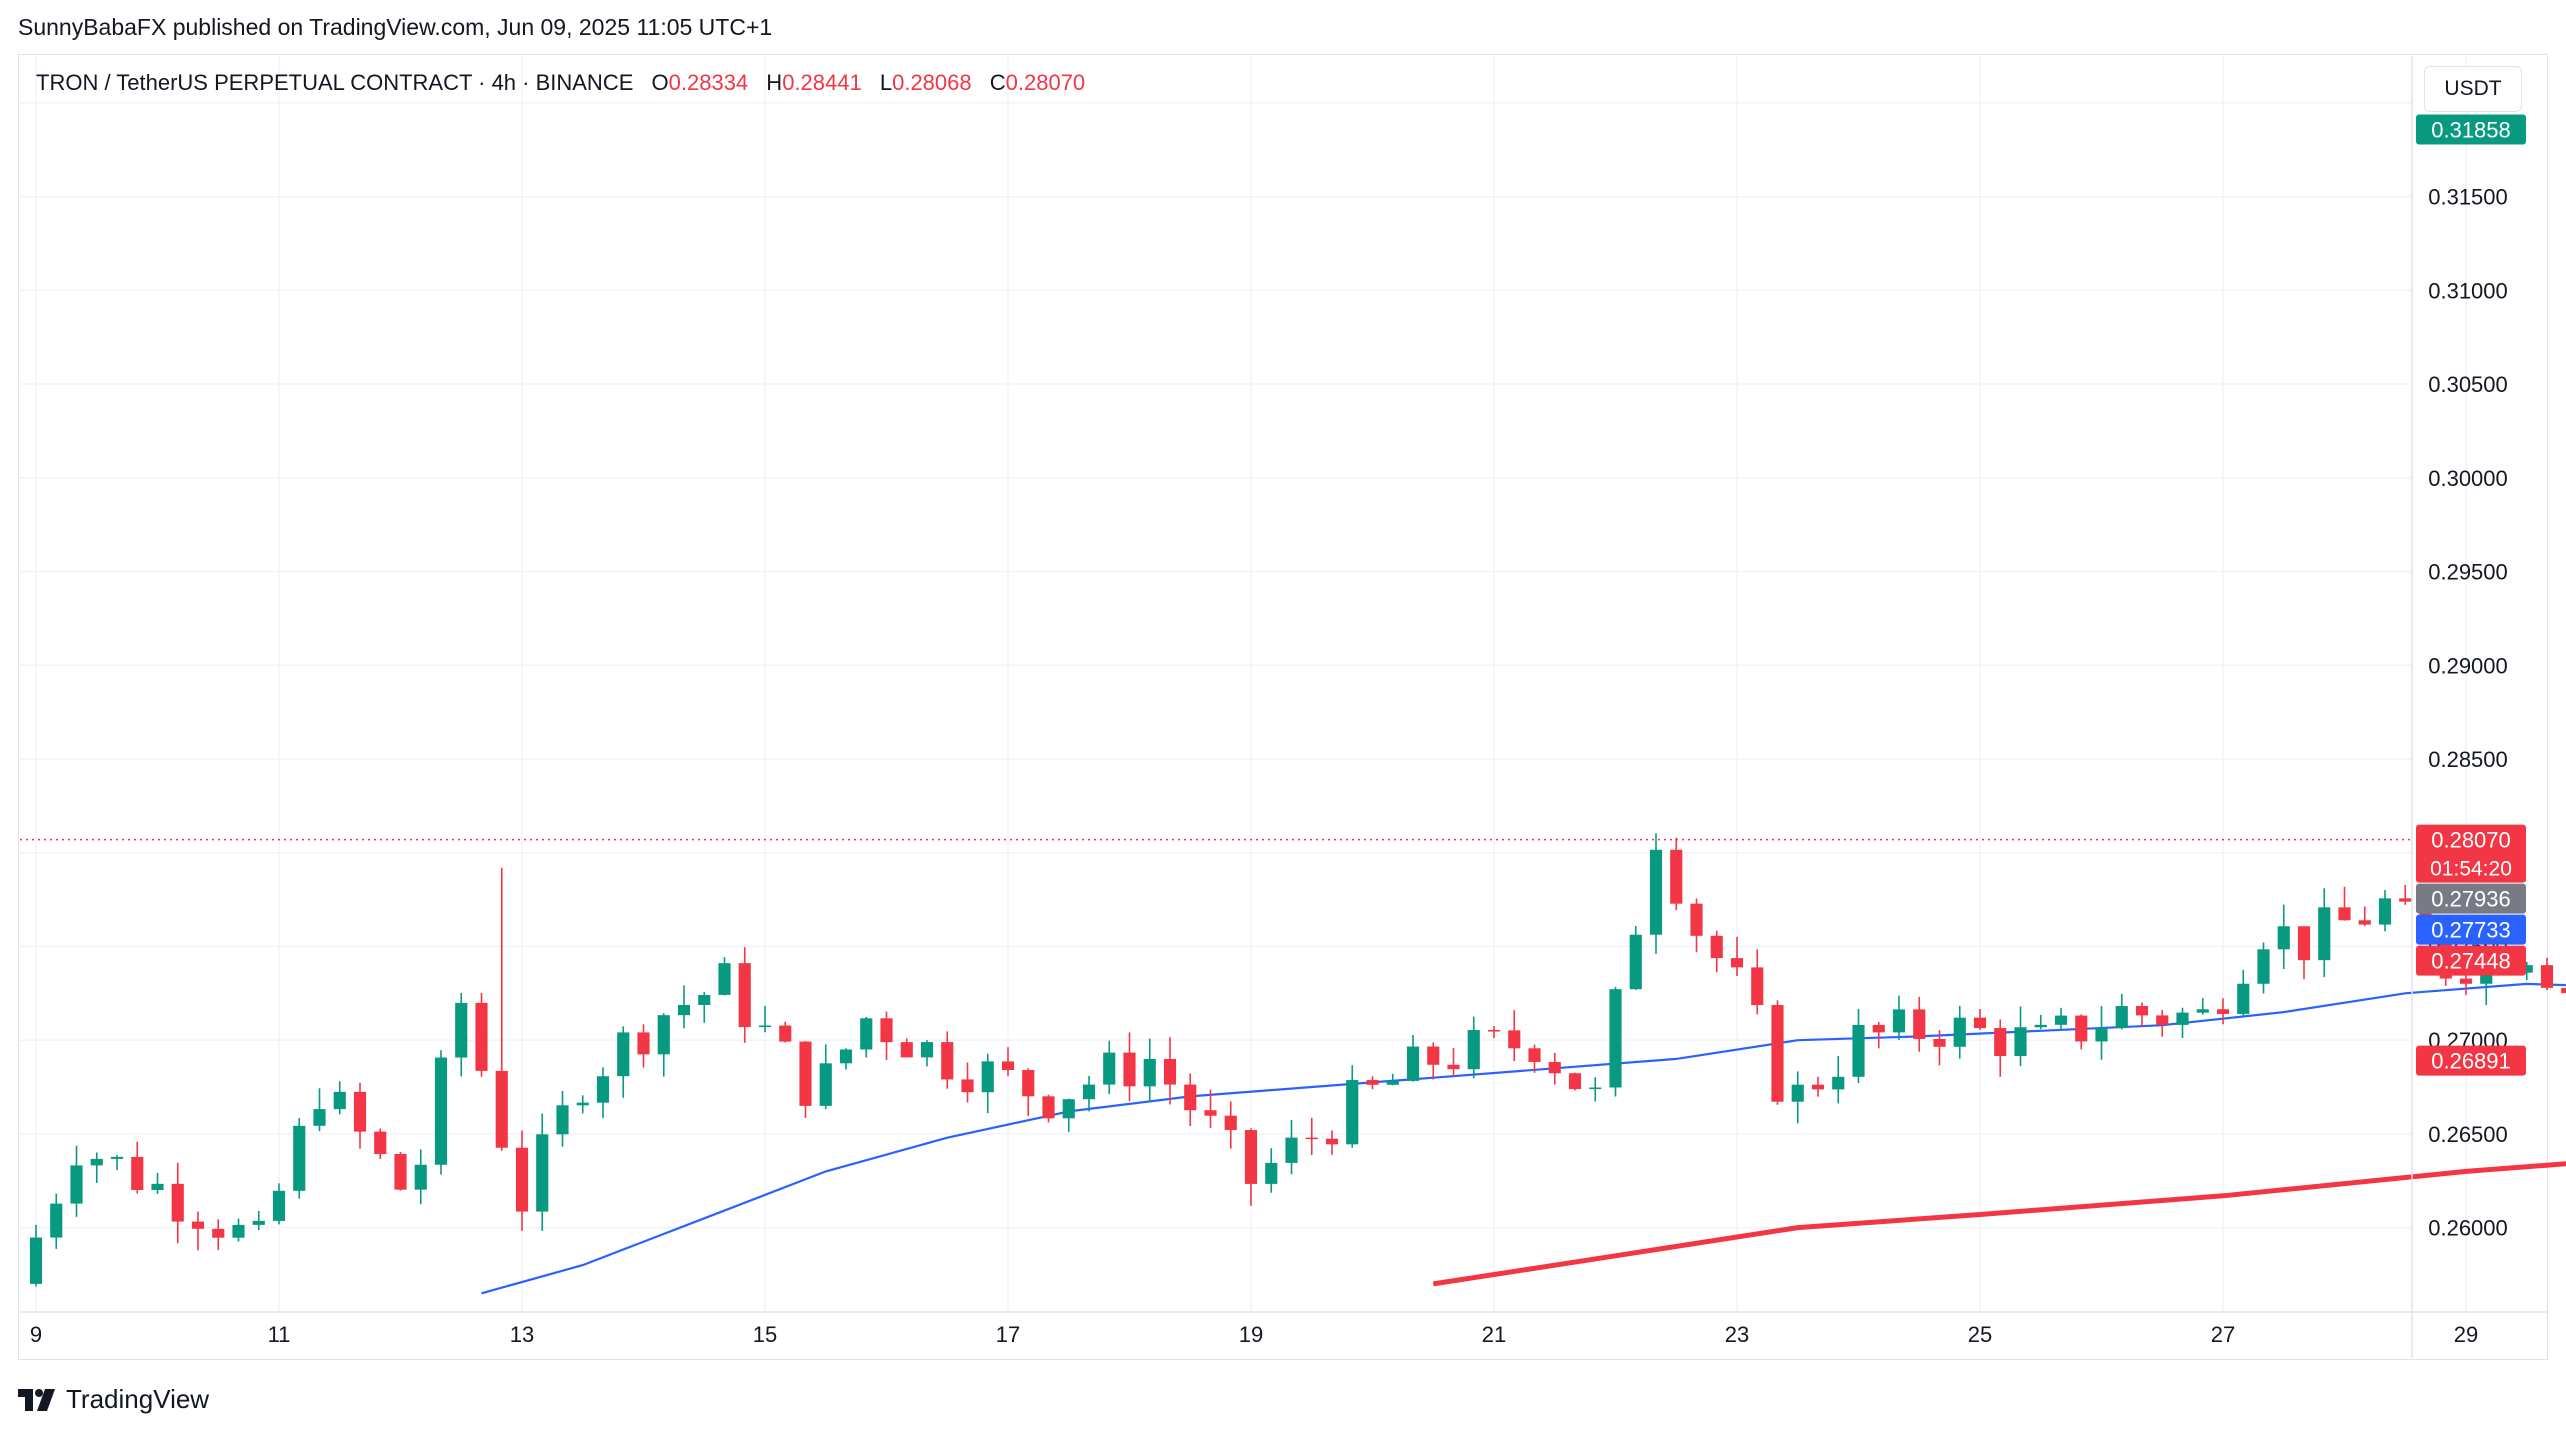 The height and width of the screenshot is (1432, 2566). I want to click on slow-ma-line, so click(1999, 1224).